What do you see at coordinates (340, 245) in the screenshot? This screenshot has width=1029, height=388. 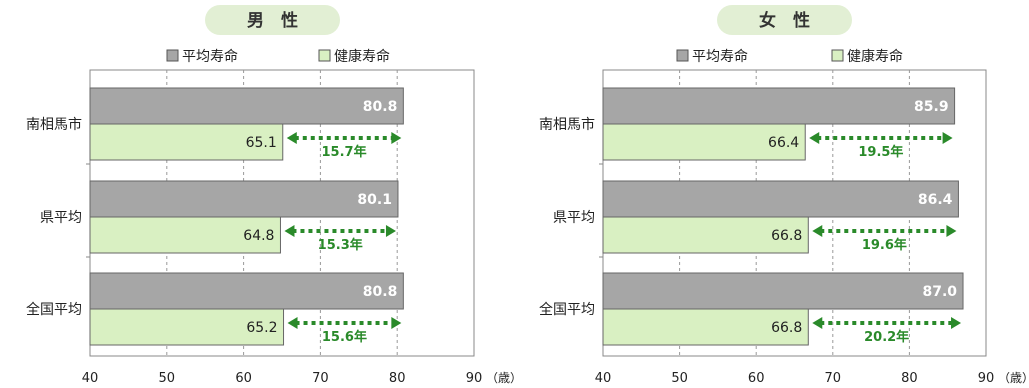 I see `gap-label: 15.3年` at bounding box center [340, 245].